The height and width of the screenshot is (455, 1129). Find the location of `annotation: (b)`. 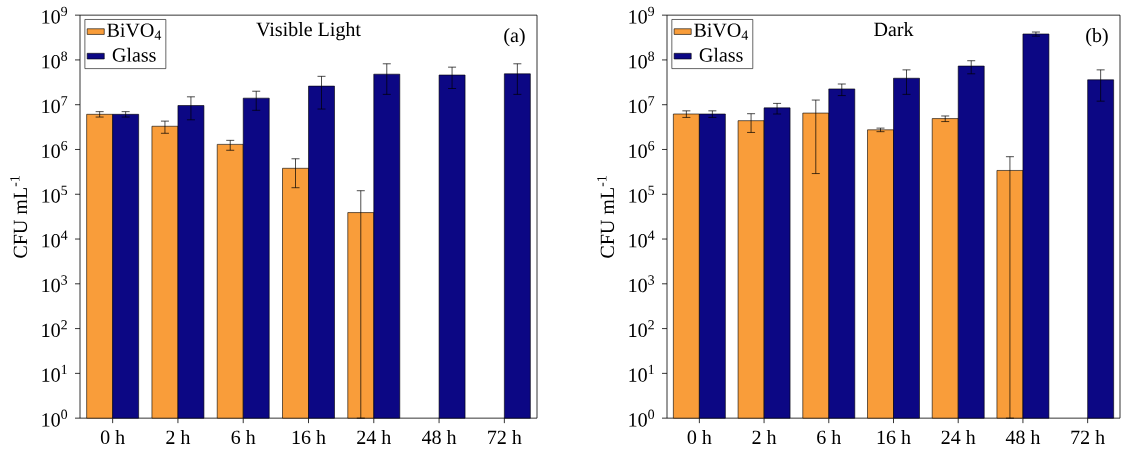

annotation: (b) is located at coordinates (1097, 37).